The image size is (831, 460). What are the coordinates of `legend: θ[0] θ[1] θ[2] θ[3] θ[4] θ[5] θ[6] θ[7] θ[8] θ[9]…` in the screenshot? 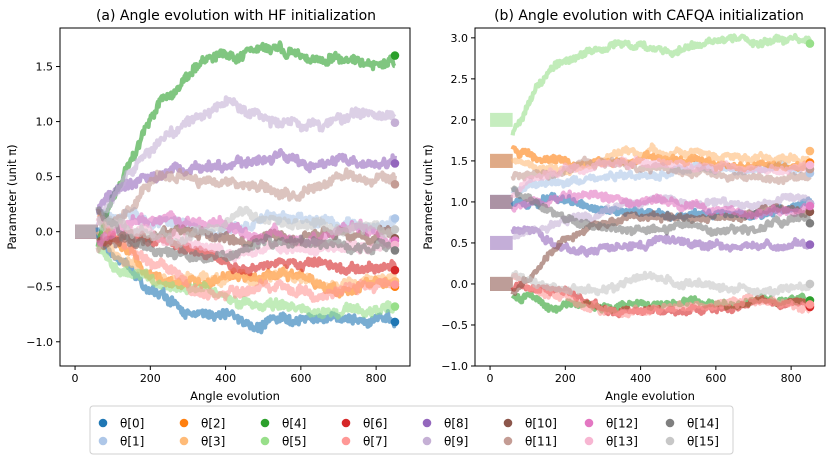 It's located at (411, 430).